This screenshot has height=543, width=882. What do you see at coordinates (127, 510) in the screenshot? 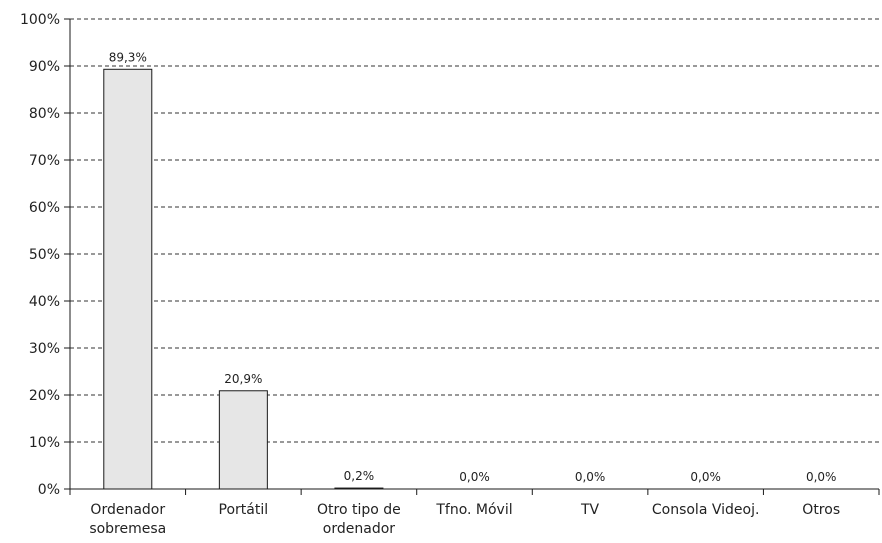
I see `category-label: Ordenador` at bounding box center [127, 510].